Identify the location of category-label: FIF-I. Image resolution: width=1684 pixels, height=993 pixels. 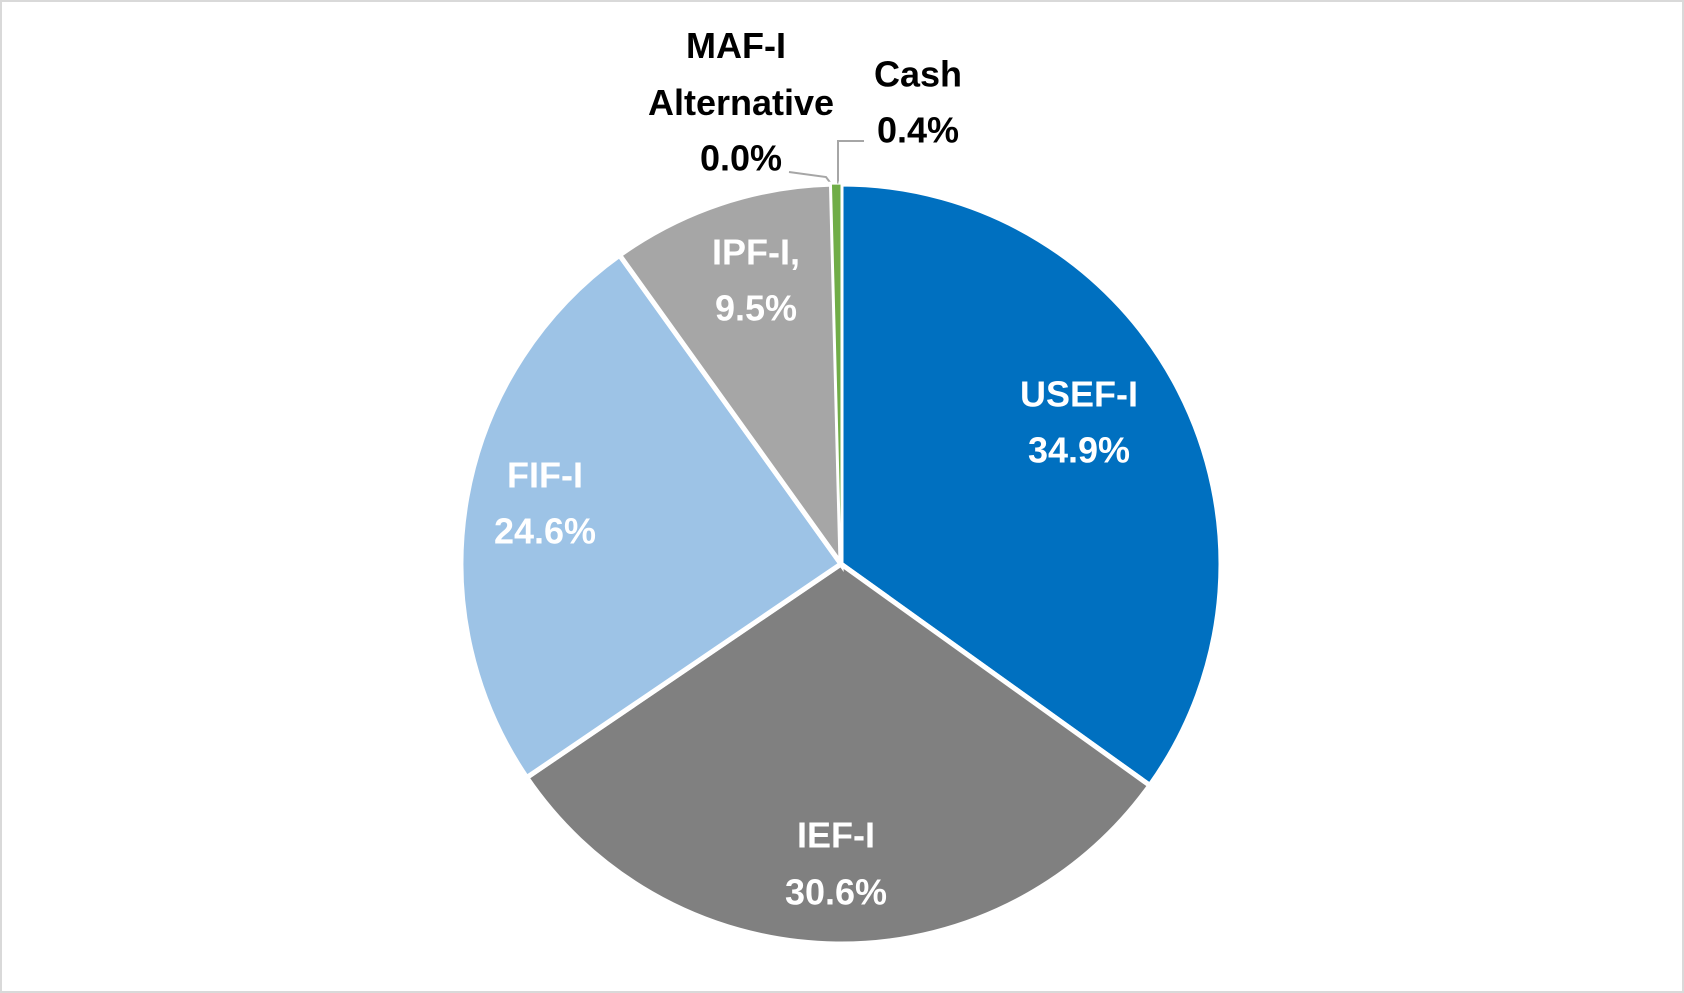
(545, 475).